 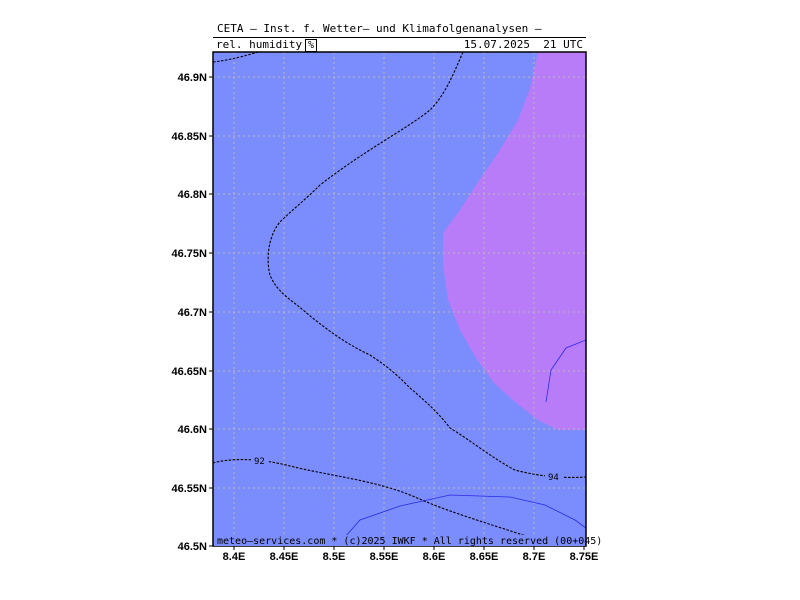 What do you see at coordinates (407, 469) in the screenshot?
I see `contour-labels: 92 94` at bounding box center [407, 469].